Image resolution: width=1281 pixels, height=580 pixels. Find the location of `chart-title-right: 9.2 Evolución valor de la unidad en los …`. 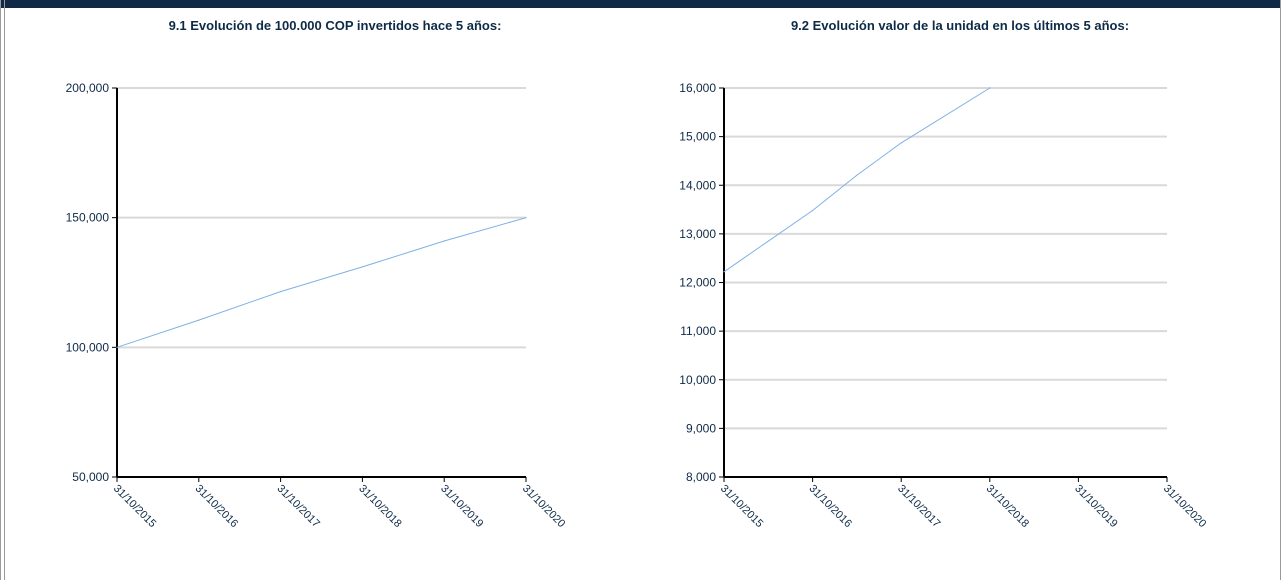

chart-title-right: 9.2 Evolución valor de la unidad en los … is located at coordinates (960, 25).